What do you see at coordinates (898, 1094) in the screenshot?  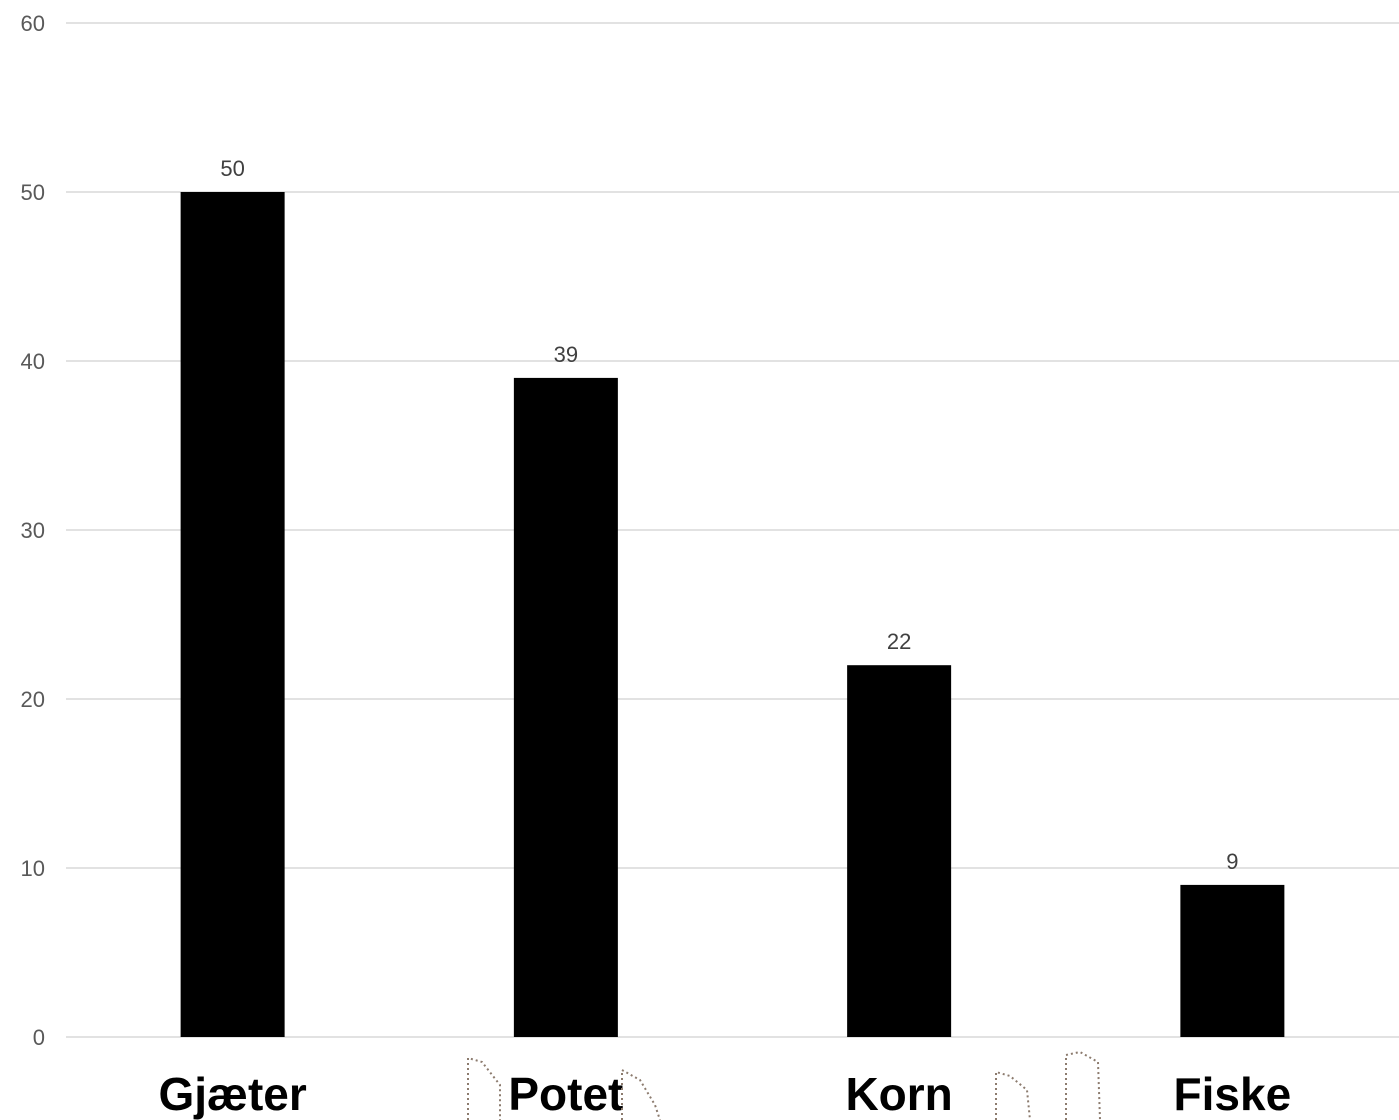 I see `category-label: Korn` at bounding box center [898, 1094].